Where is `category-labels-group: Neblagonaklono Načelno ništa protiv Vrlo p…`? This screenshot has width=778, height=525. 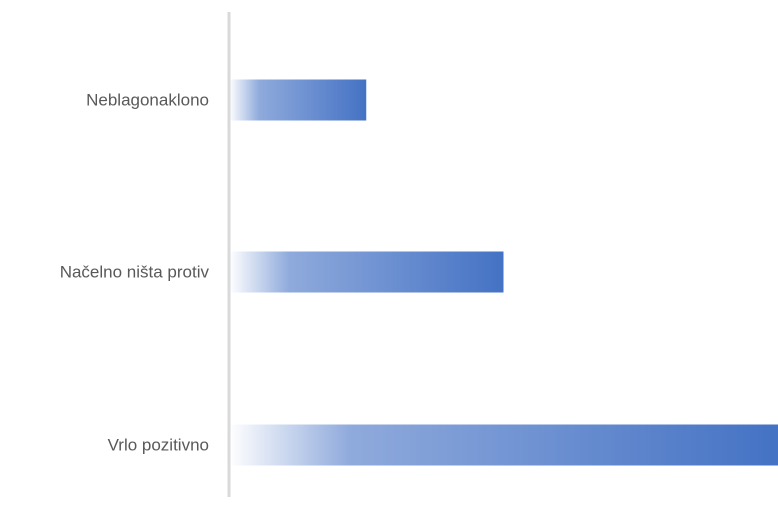
category-labels-group: Neblagonaklono Načelno ništa protiv Vrlo p… is located at coordinates (135, 273).